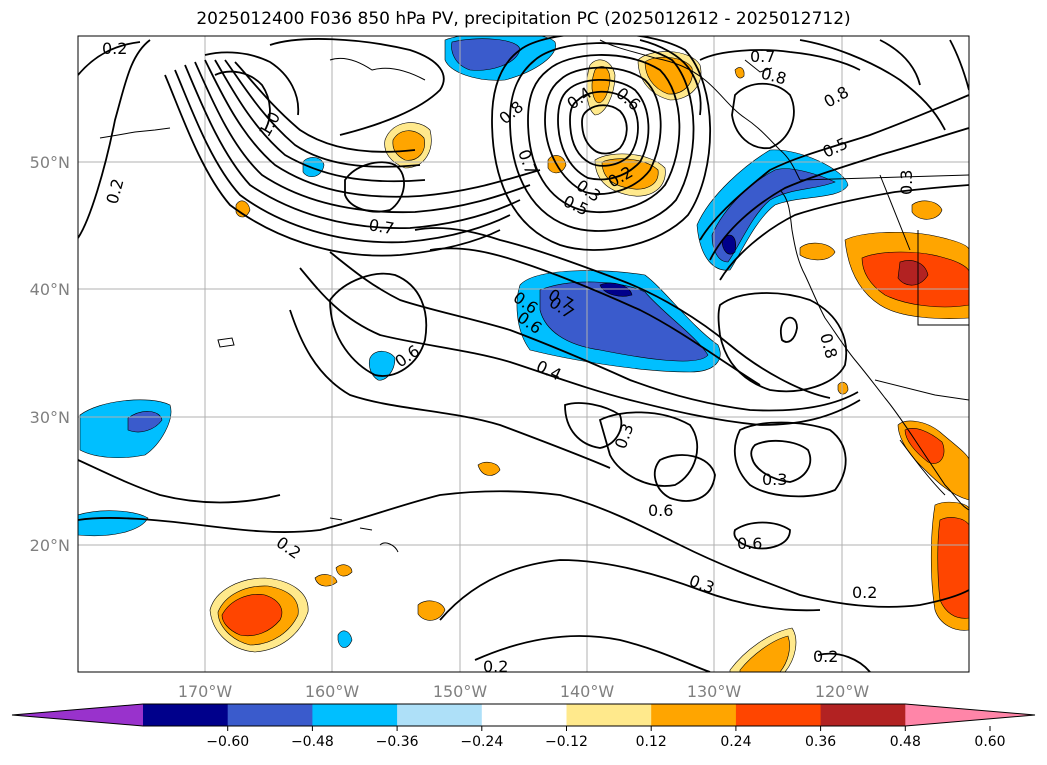  What do you see at coordinates (714, 691) in the screenshot?
I see `lon-tick-label: 130°W` at bounding box center [714, 691].